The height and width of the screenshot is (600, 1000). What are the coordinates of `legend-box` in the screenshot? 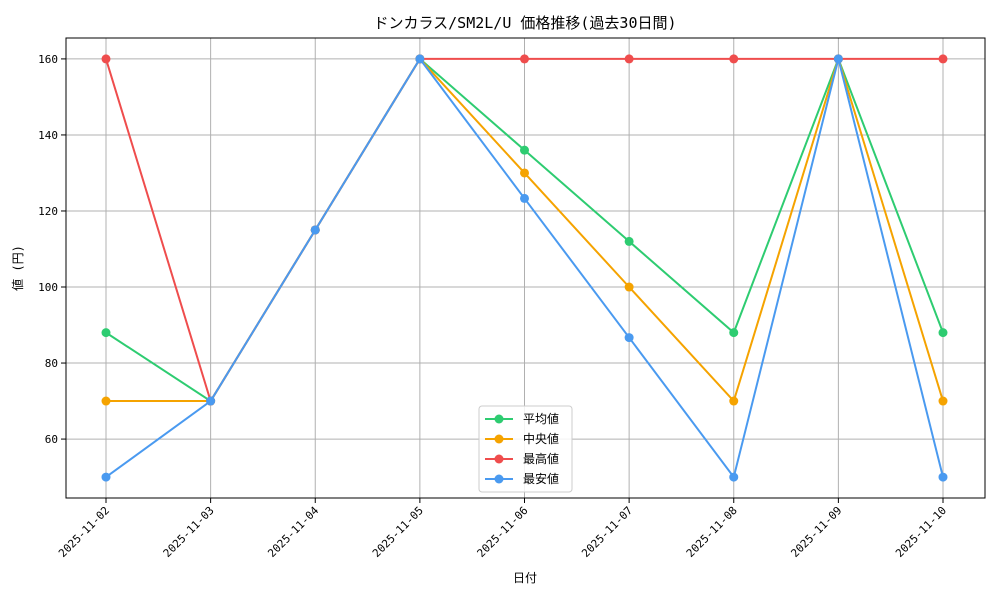 It's located at (525, 449).